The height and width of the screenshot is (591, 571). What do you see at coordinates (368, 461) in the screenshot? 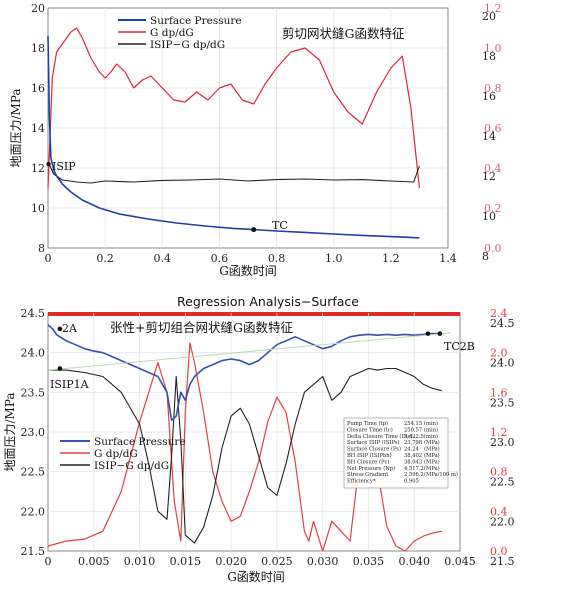
I see `stats-label: BH Closure (Pc)` at bounding box center [368, 461].